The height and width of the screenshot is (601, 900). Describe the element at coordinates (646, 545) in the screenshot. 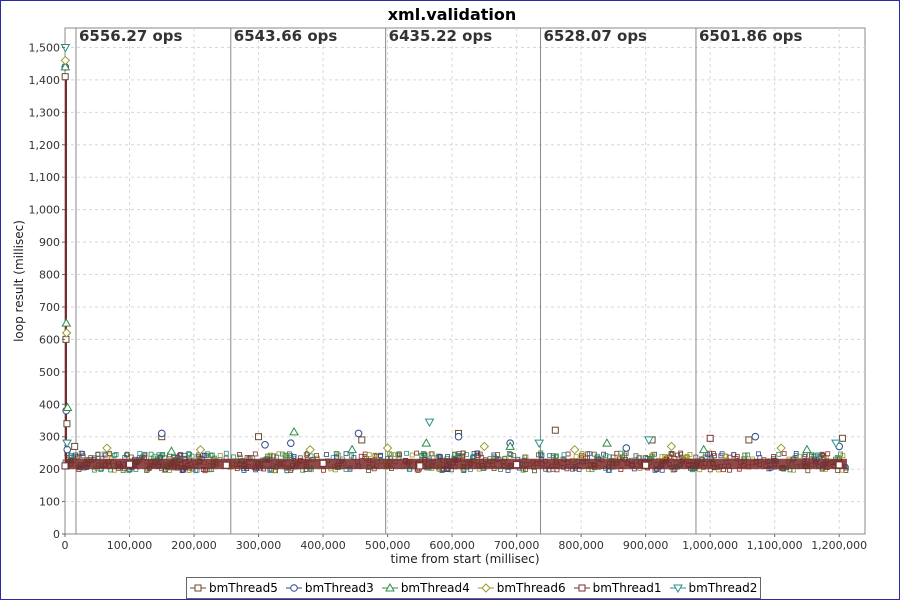

I see `x-tick-label: 900,000` at that location.